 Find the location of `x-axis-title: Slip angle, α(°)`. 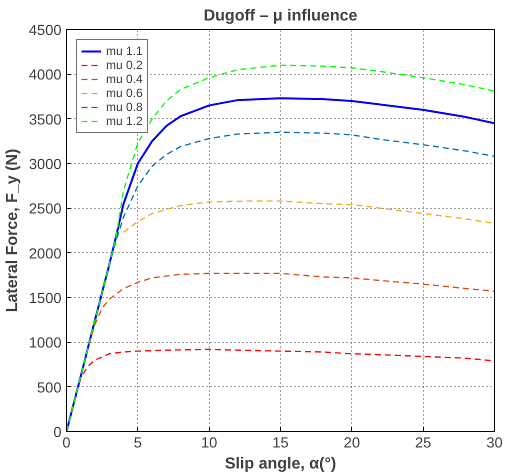

x-axis-title: Slip angle, α(°) is located at coordinates (280, 464).